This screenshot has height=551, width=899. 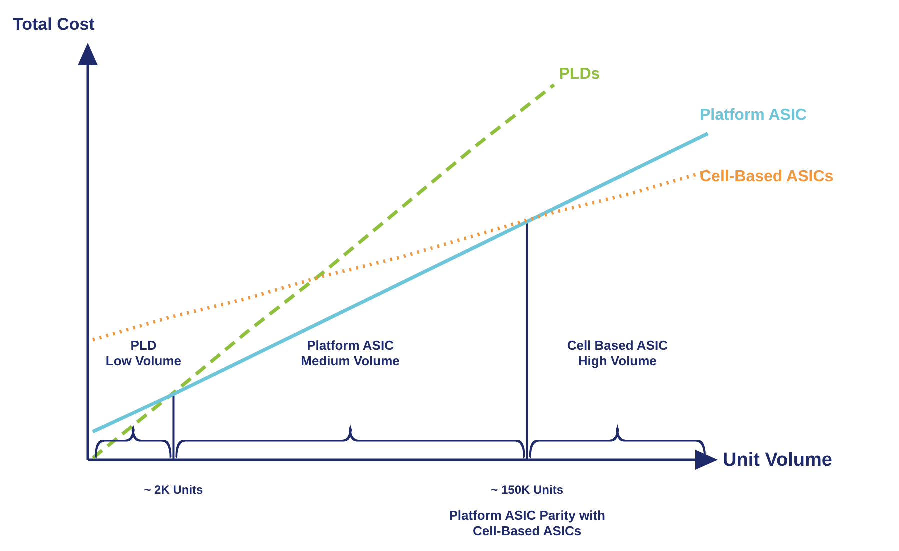 What do you see at coordinates (777, 460) in the screenshot?
I see `x-axis-title: Unit Volume` at bounding box center [777, 460].